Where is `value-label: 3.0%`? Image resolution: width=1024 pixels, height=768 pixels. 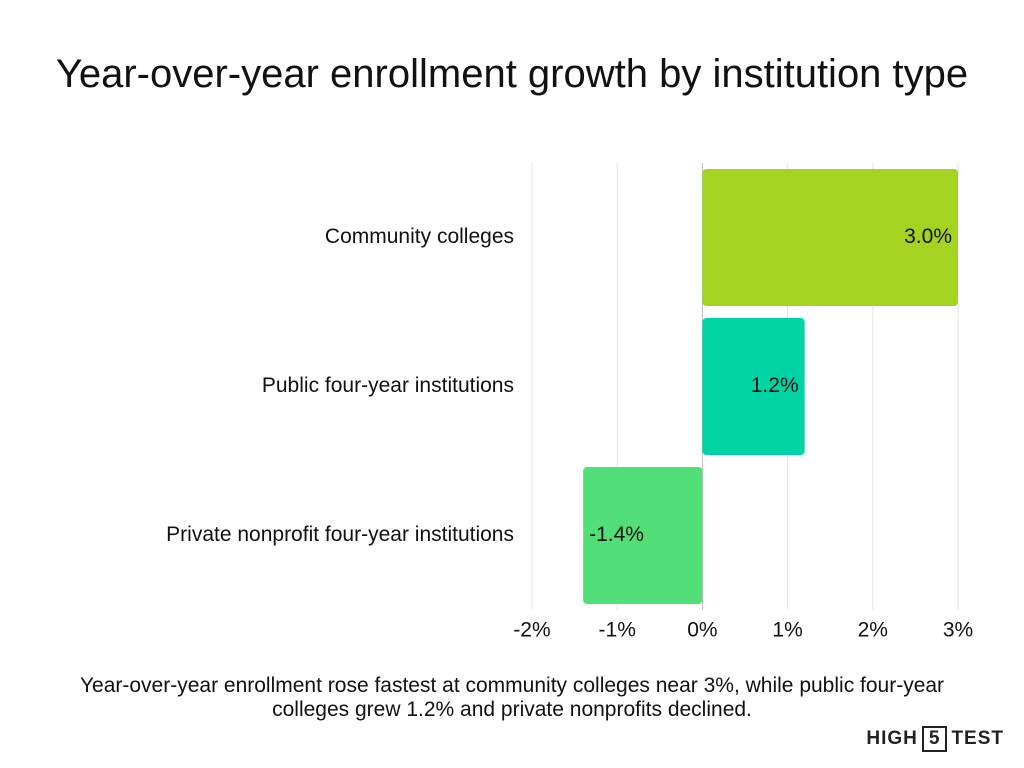 value-label: 3.0% is located at coordinates (928, 236).